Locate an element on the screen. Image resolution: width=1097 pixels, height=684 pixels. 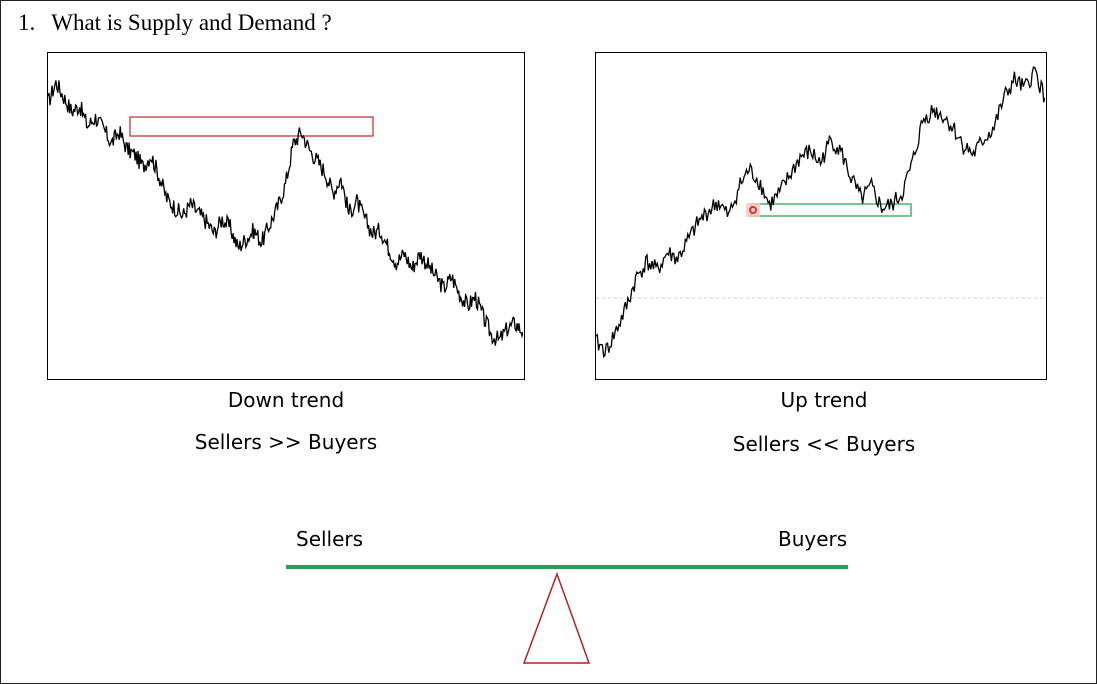
uptrend-subtitle: Sellers << Buyers is located at coordinates (824, 444).